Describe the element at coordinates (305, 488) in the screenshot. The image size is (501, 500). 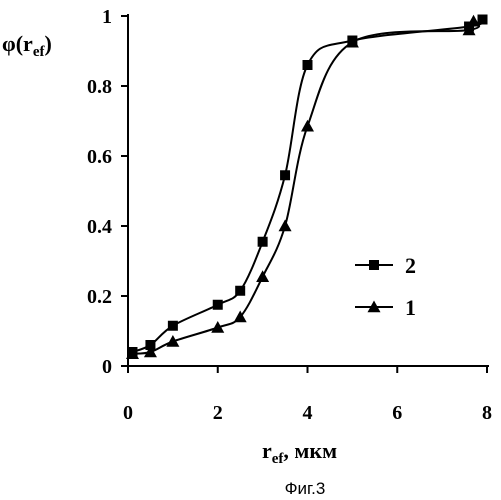
I see `figure-caption: Фиг.3` at that location.